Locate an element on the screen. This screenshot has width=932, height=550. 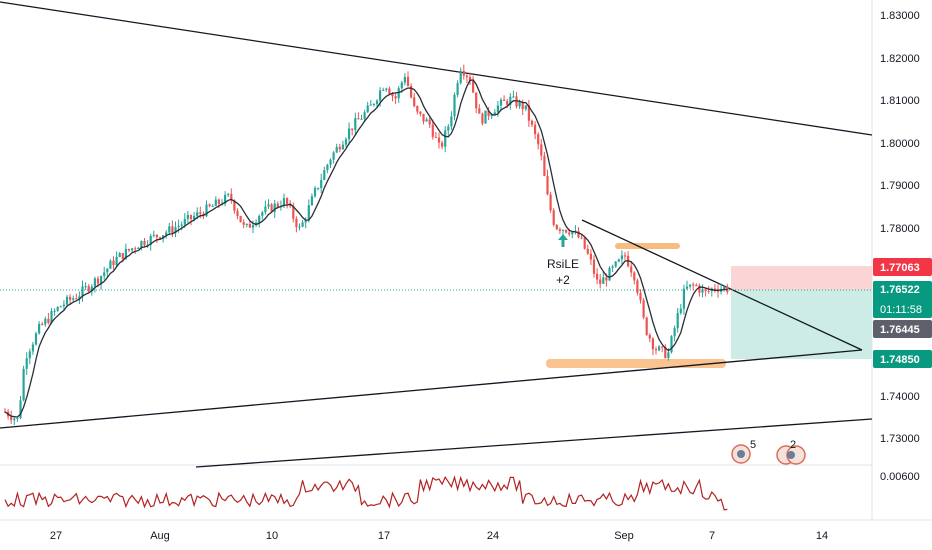
channel-line is located at coordinates (534, 443).